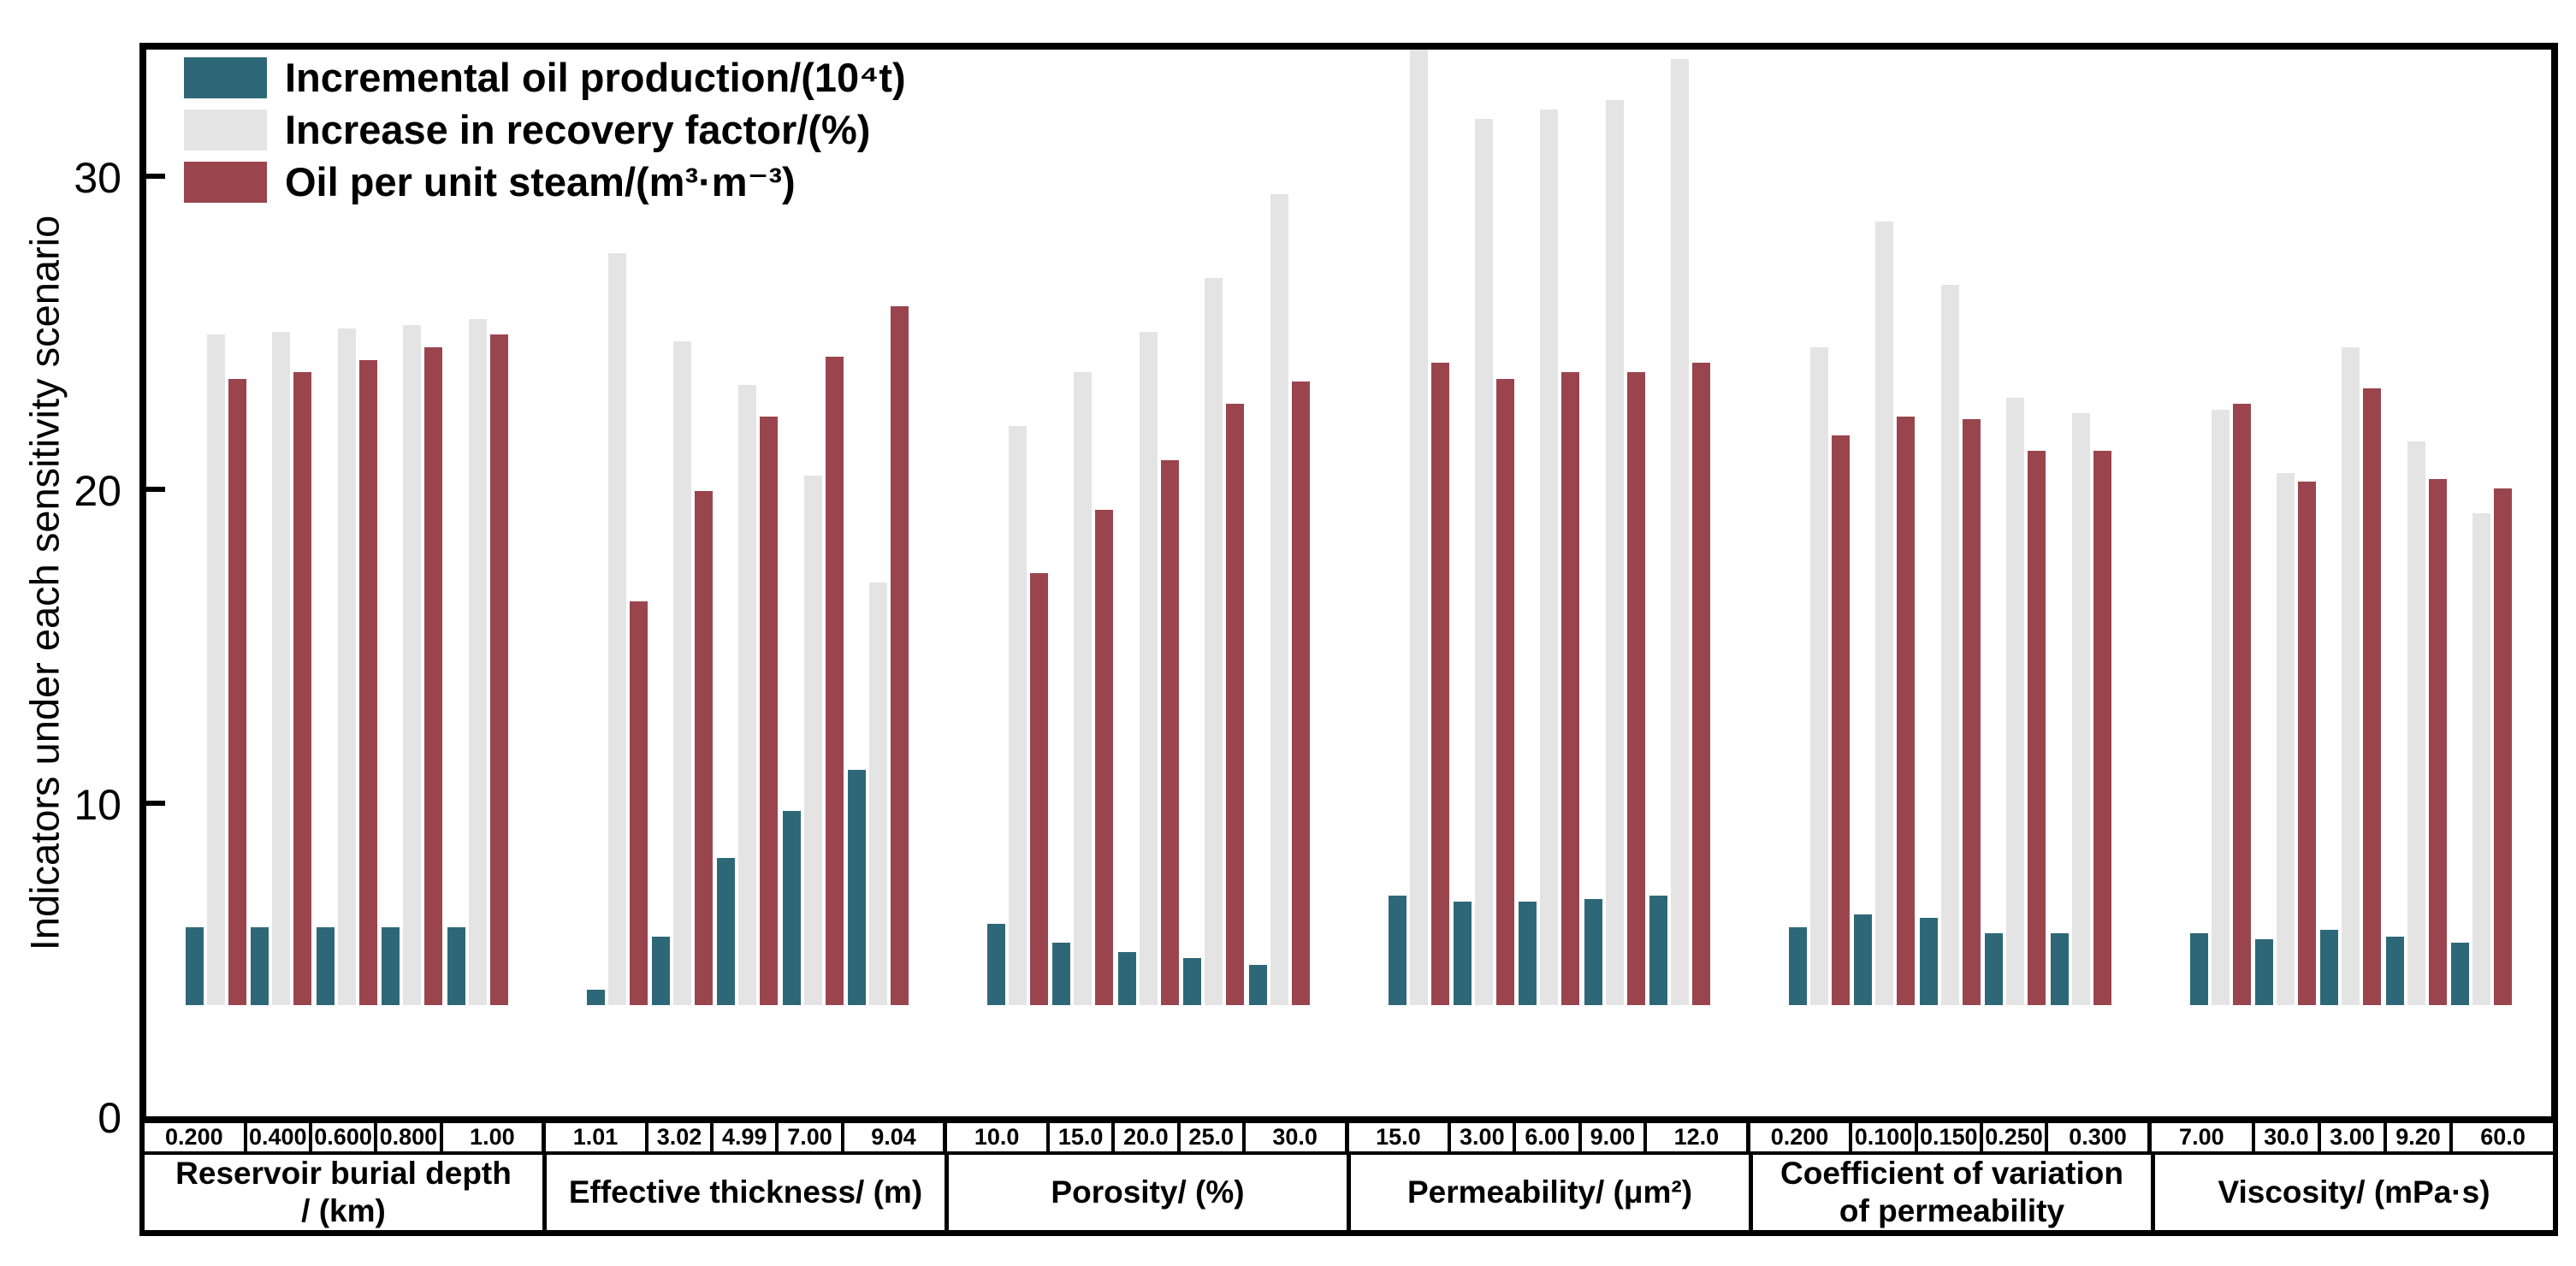 This screenshot has height=1266, width=2576. Describe the element at coordinates (1213, 1137) in the screenshot. I see `scenario-label-cell: 25.0` at that location.